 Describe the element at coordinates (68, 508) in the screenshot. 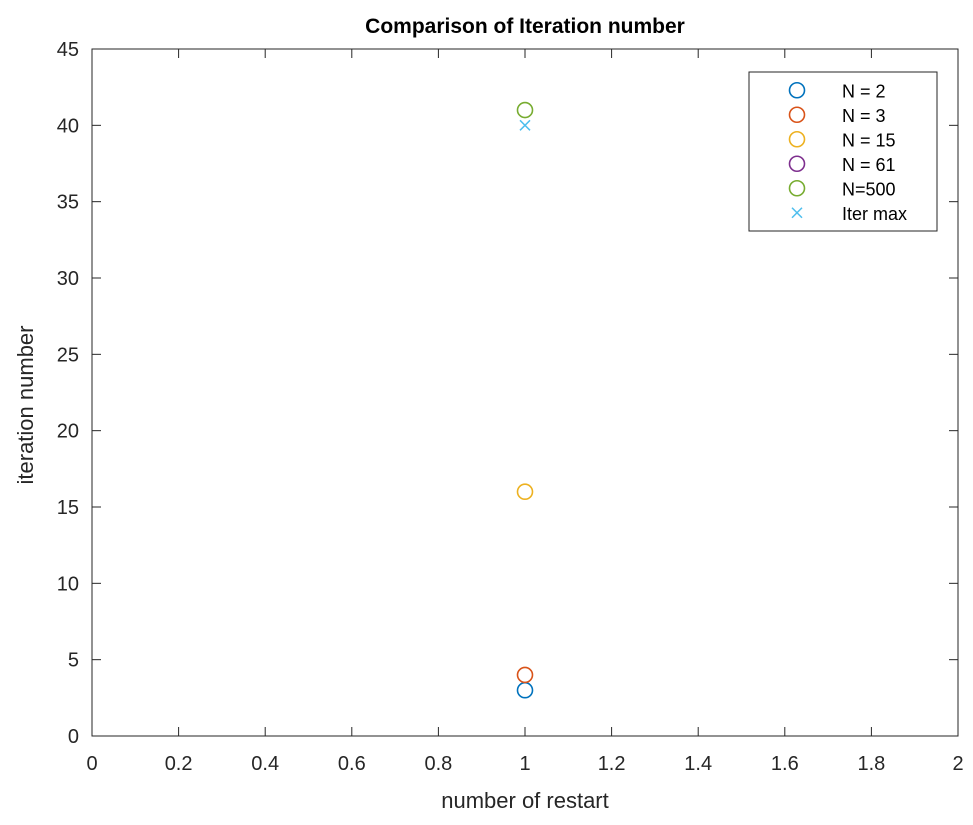

I see `y-tick-label: 15` at that location.